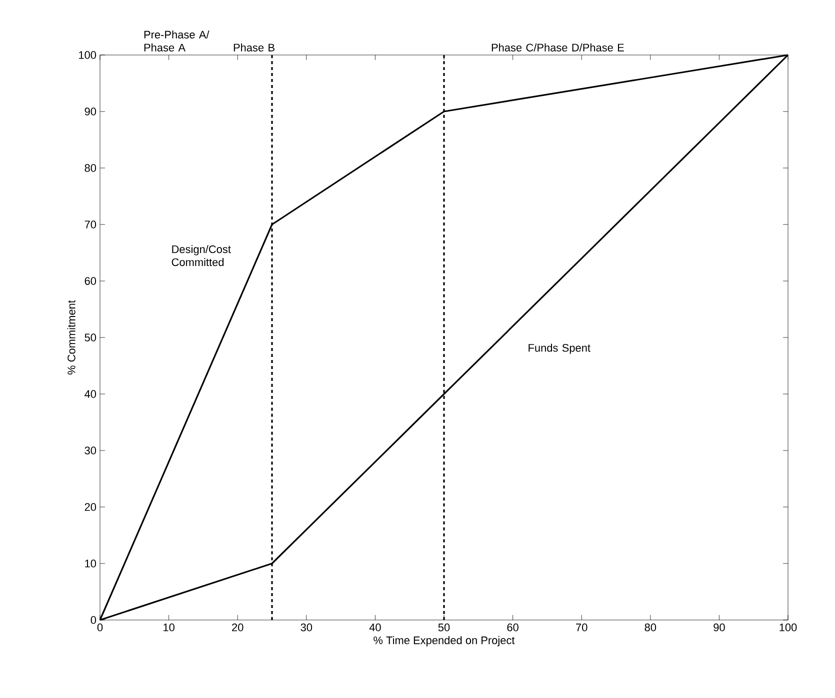  Describe the element at coordinates (582, 628) in the screenshot. I see `x-tick-label: 70` at that location.